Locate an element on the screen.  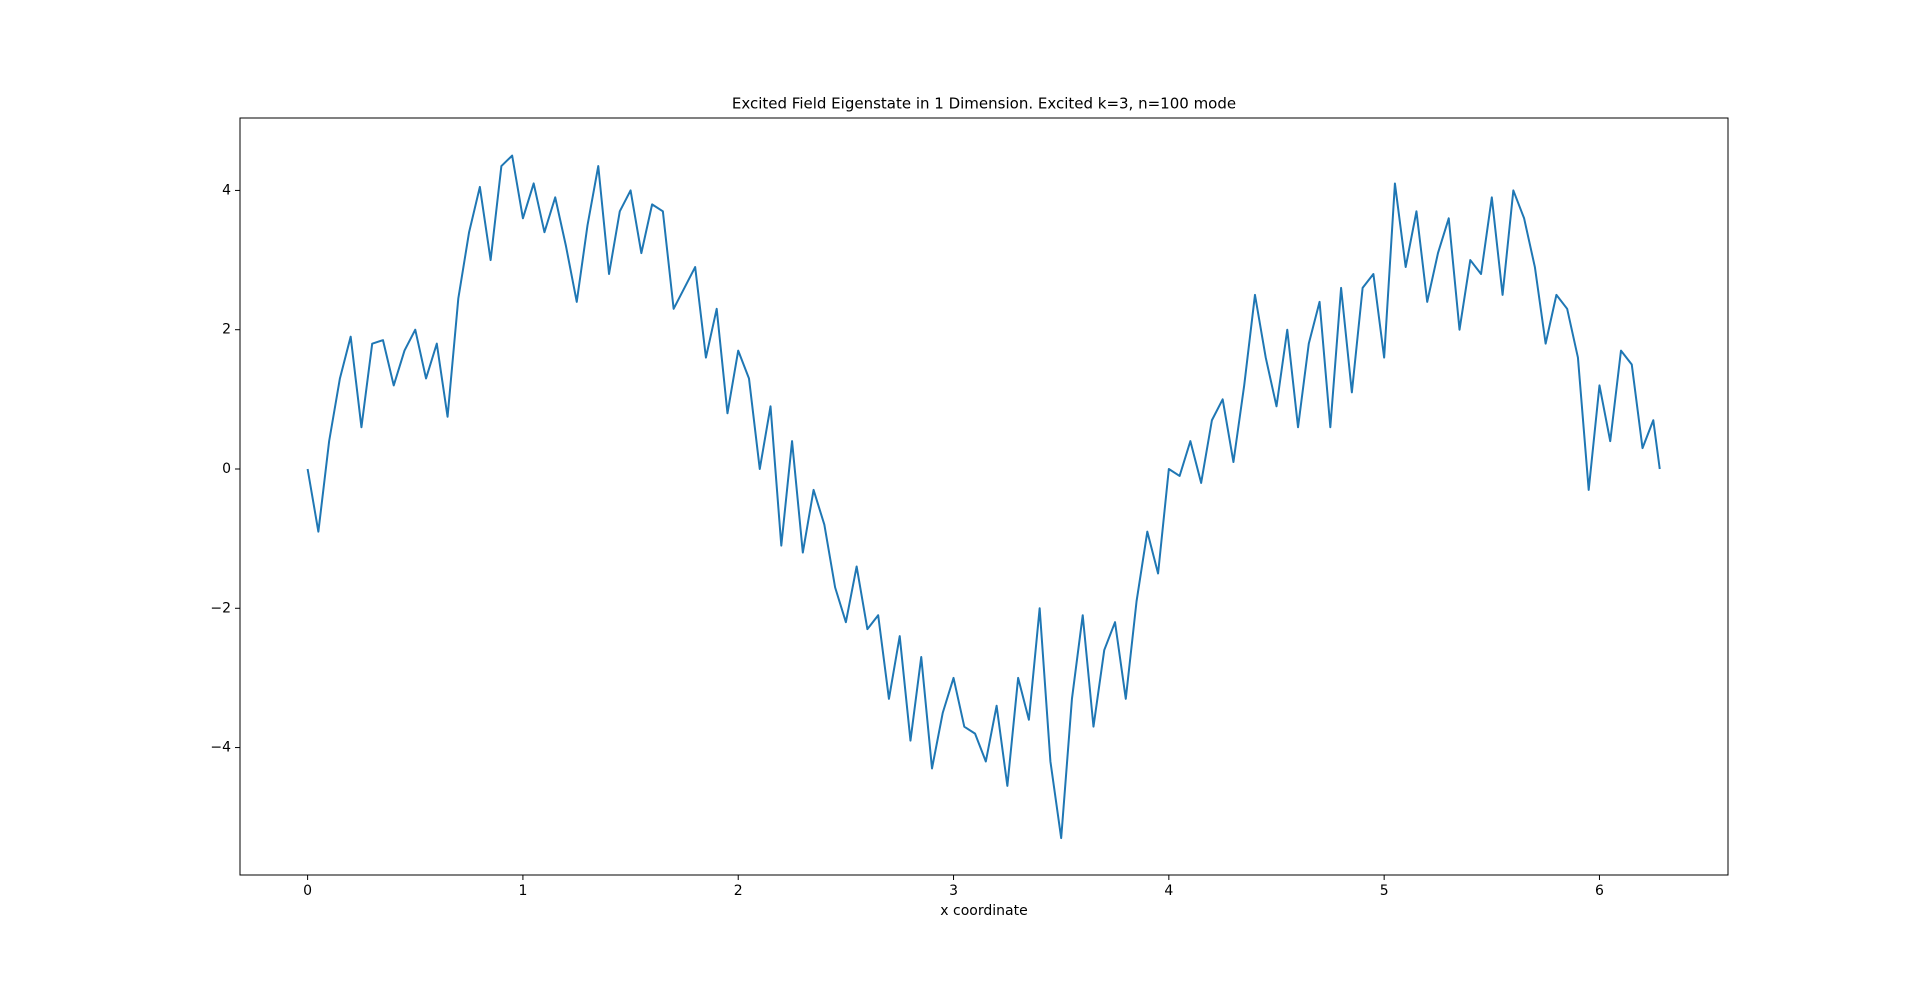
x-tick-label: 0 is located at coordinates (307, 891).